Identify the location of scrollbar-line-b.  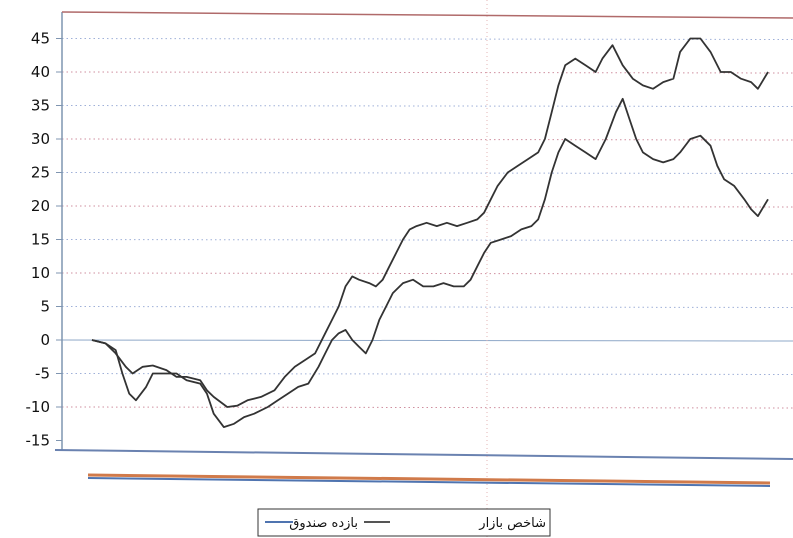
(429, 482).